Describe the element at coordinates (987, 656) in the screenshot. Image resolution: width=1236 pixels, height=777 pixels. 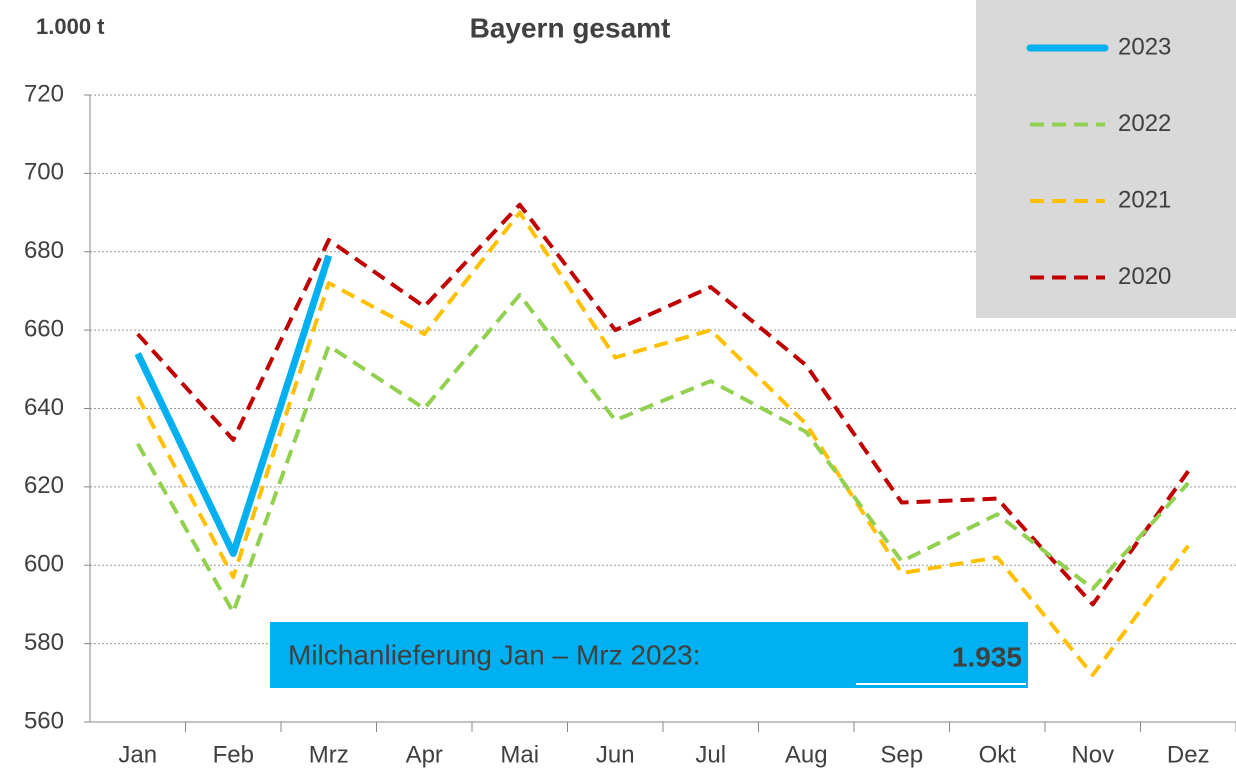
I see `annotation-value: 1.935` at that location.